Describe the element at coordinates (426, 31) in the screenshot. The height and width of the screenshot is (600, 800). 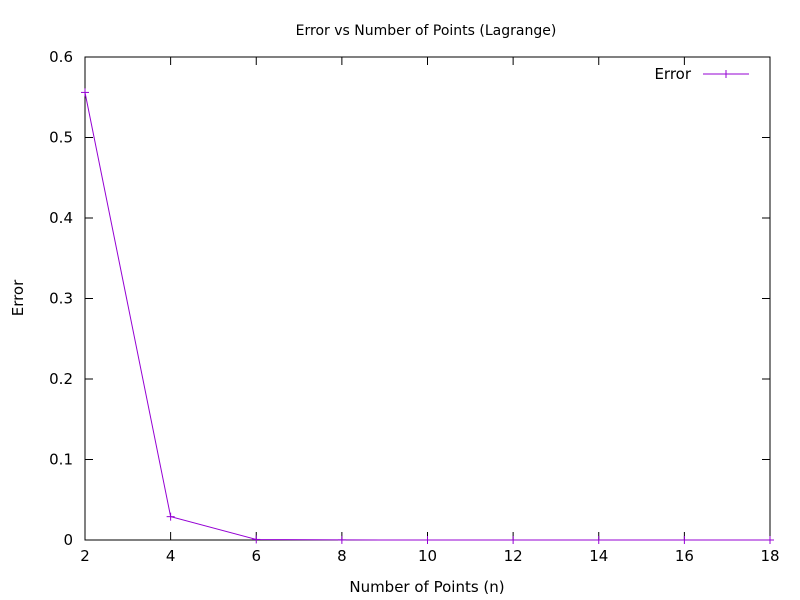
I see `chart-title: Error vs Number of Points (Lagrange)` at that location.